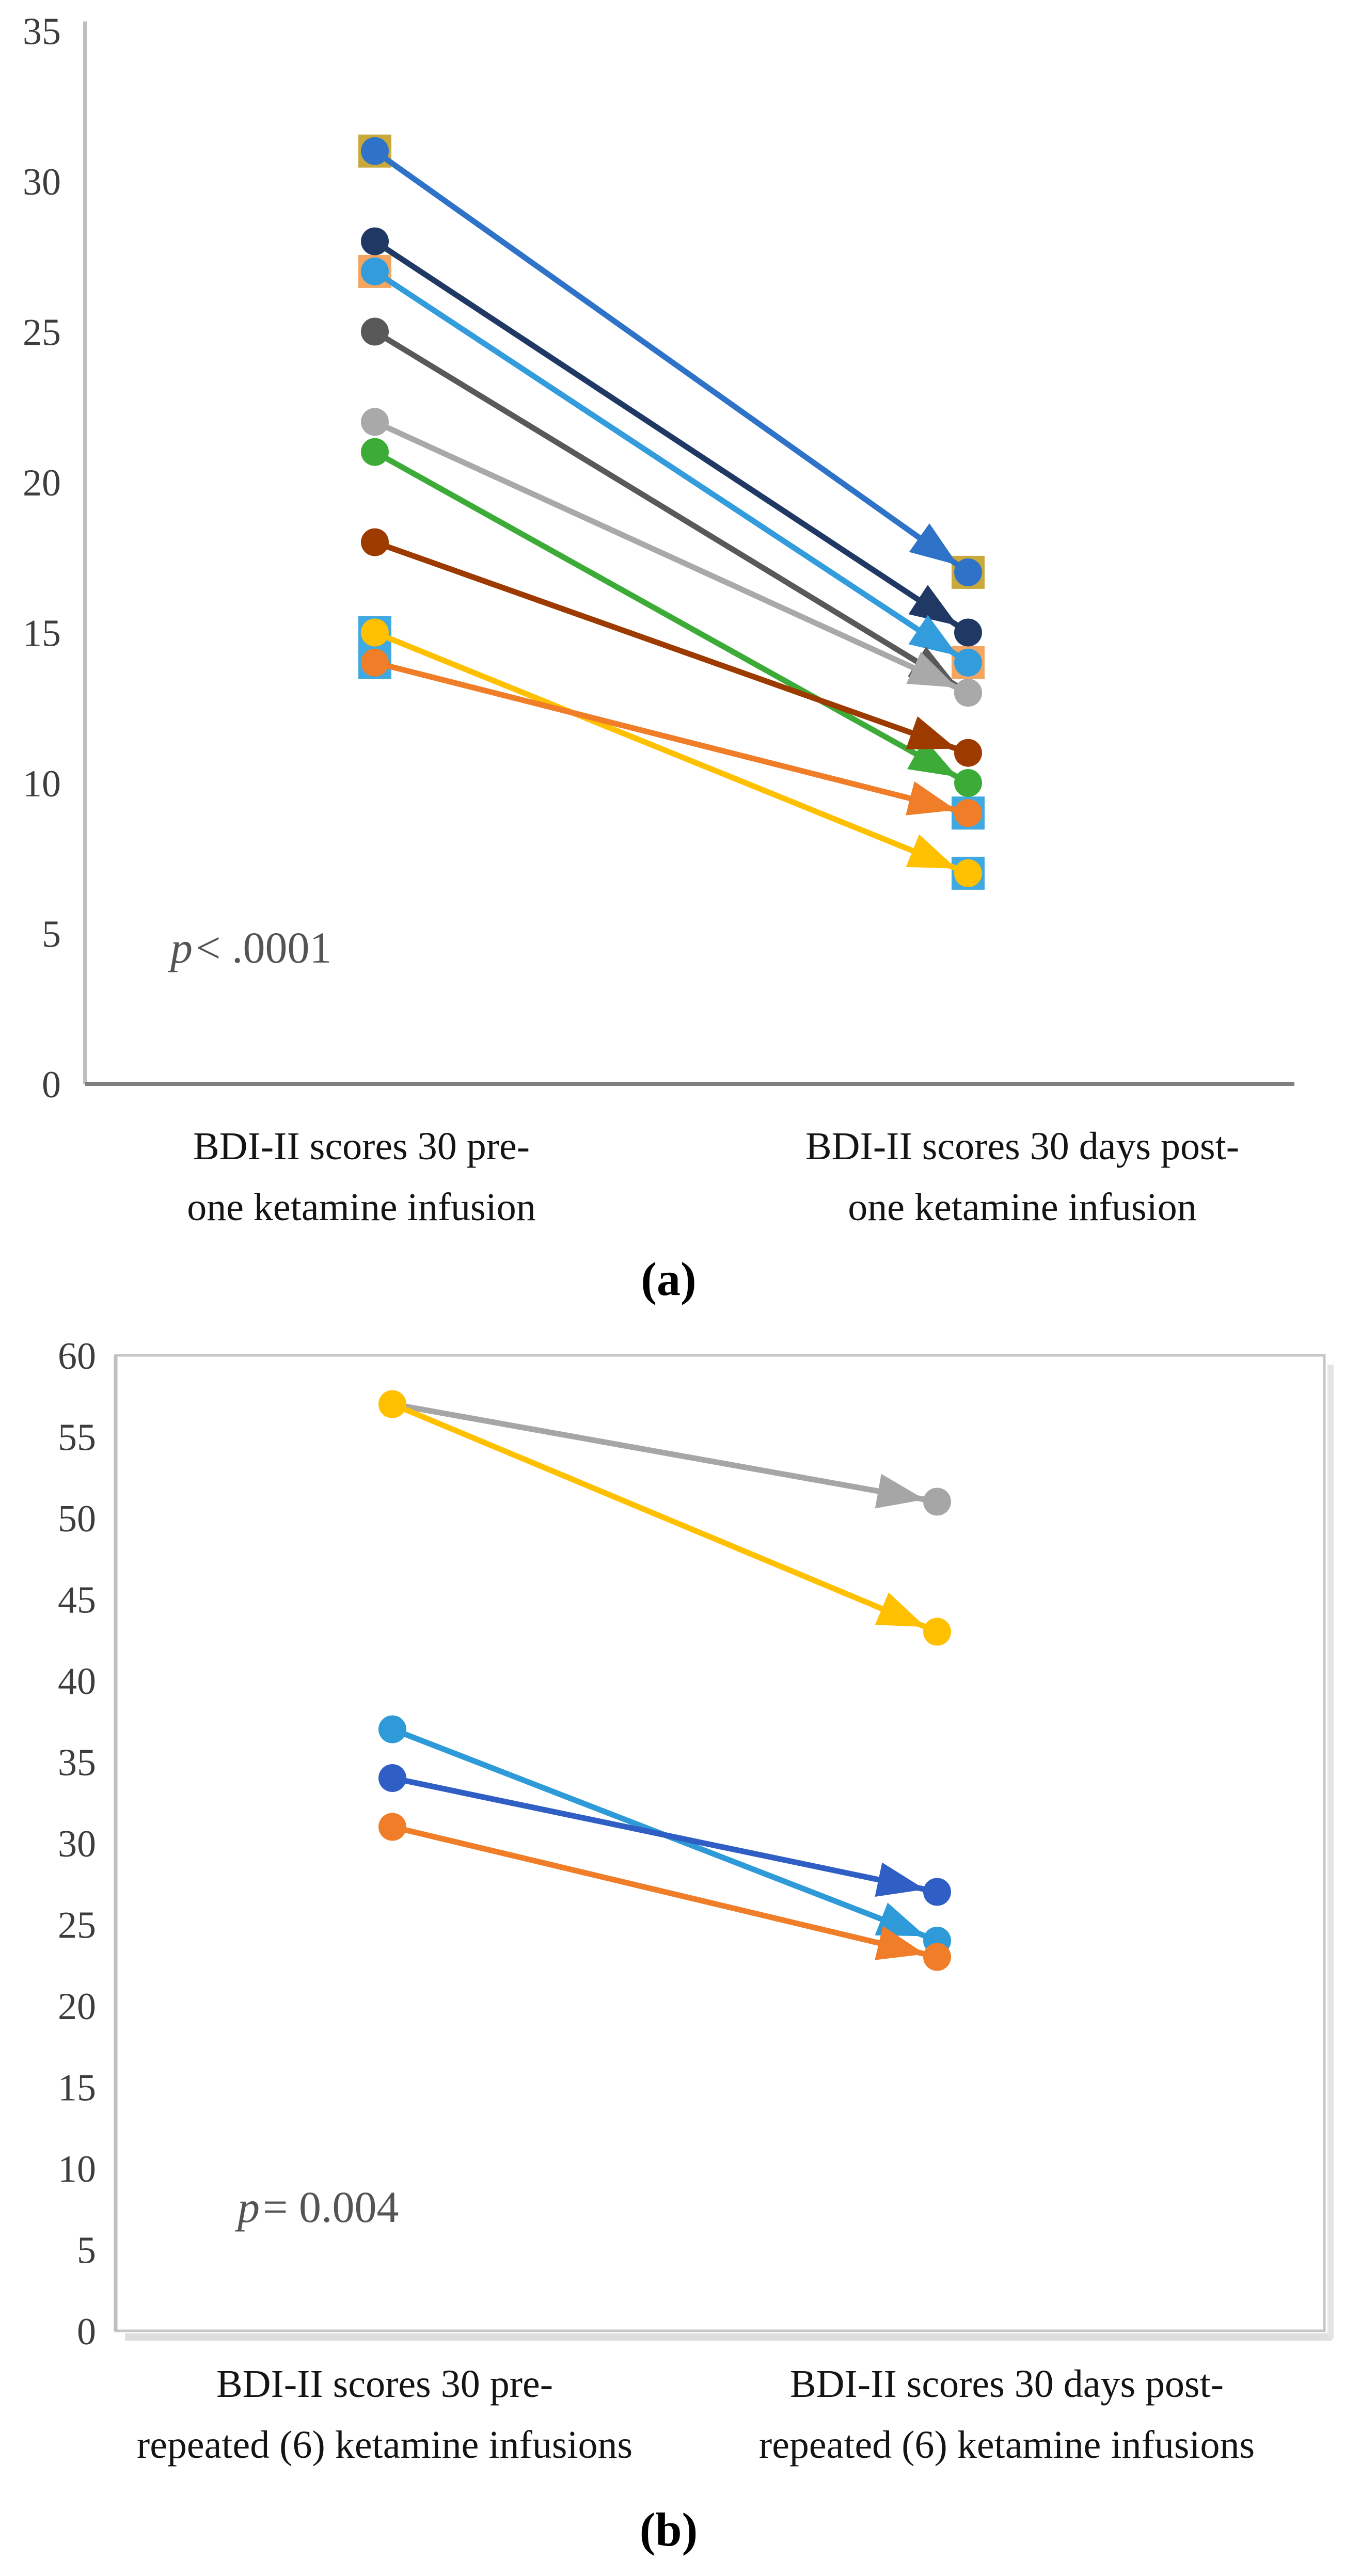 The width and height of the screenshot is (1345, 2576). I want to click on y-tick-label: 55, so click(77, 1438).